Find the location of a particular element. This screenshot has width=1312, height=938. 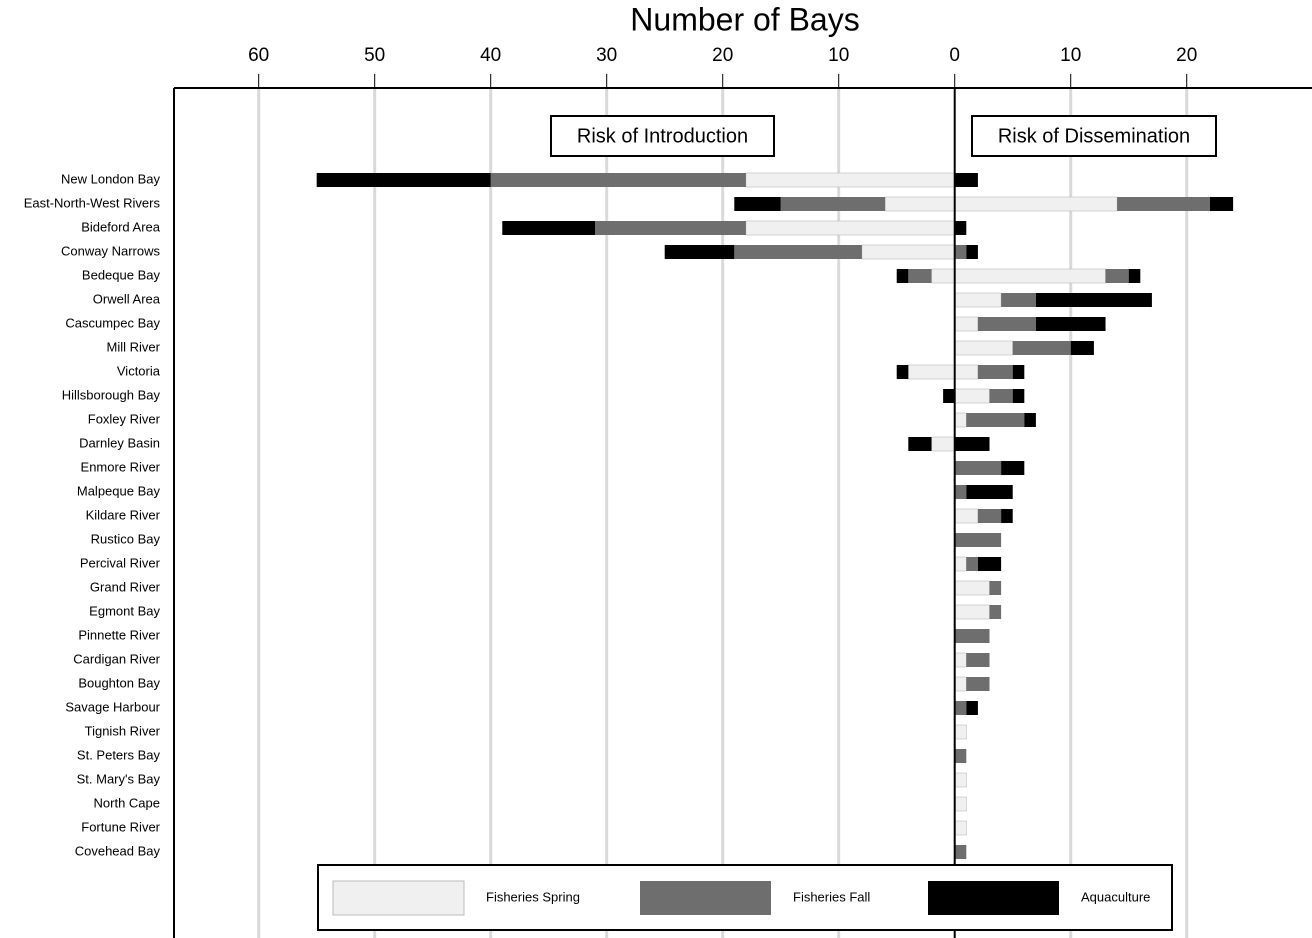

y-tick-label: Cardigan River is located at coordinates (116, 658).